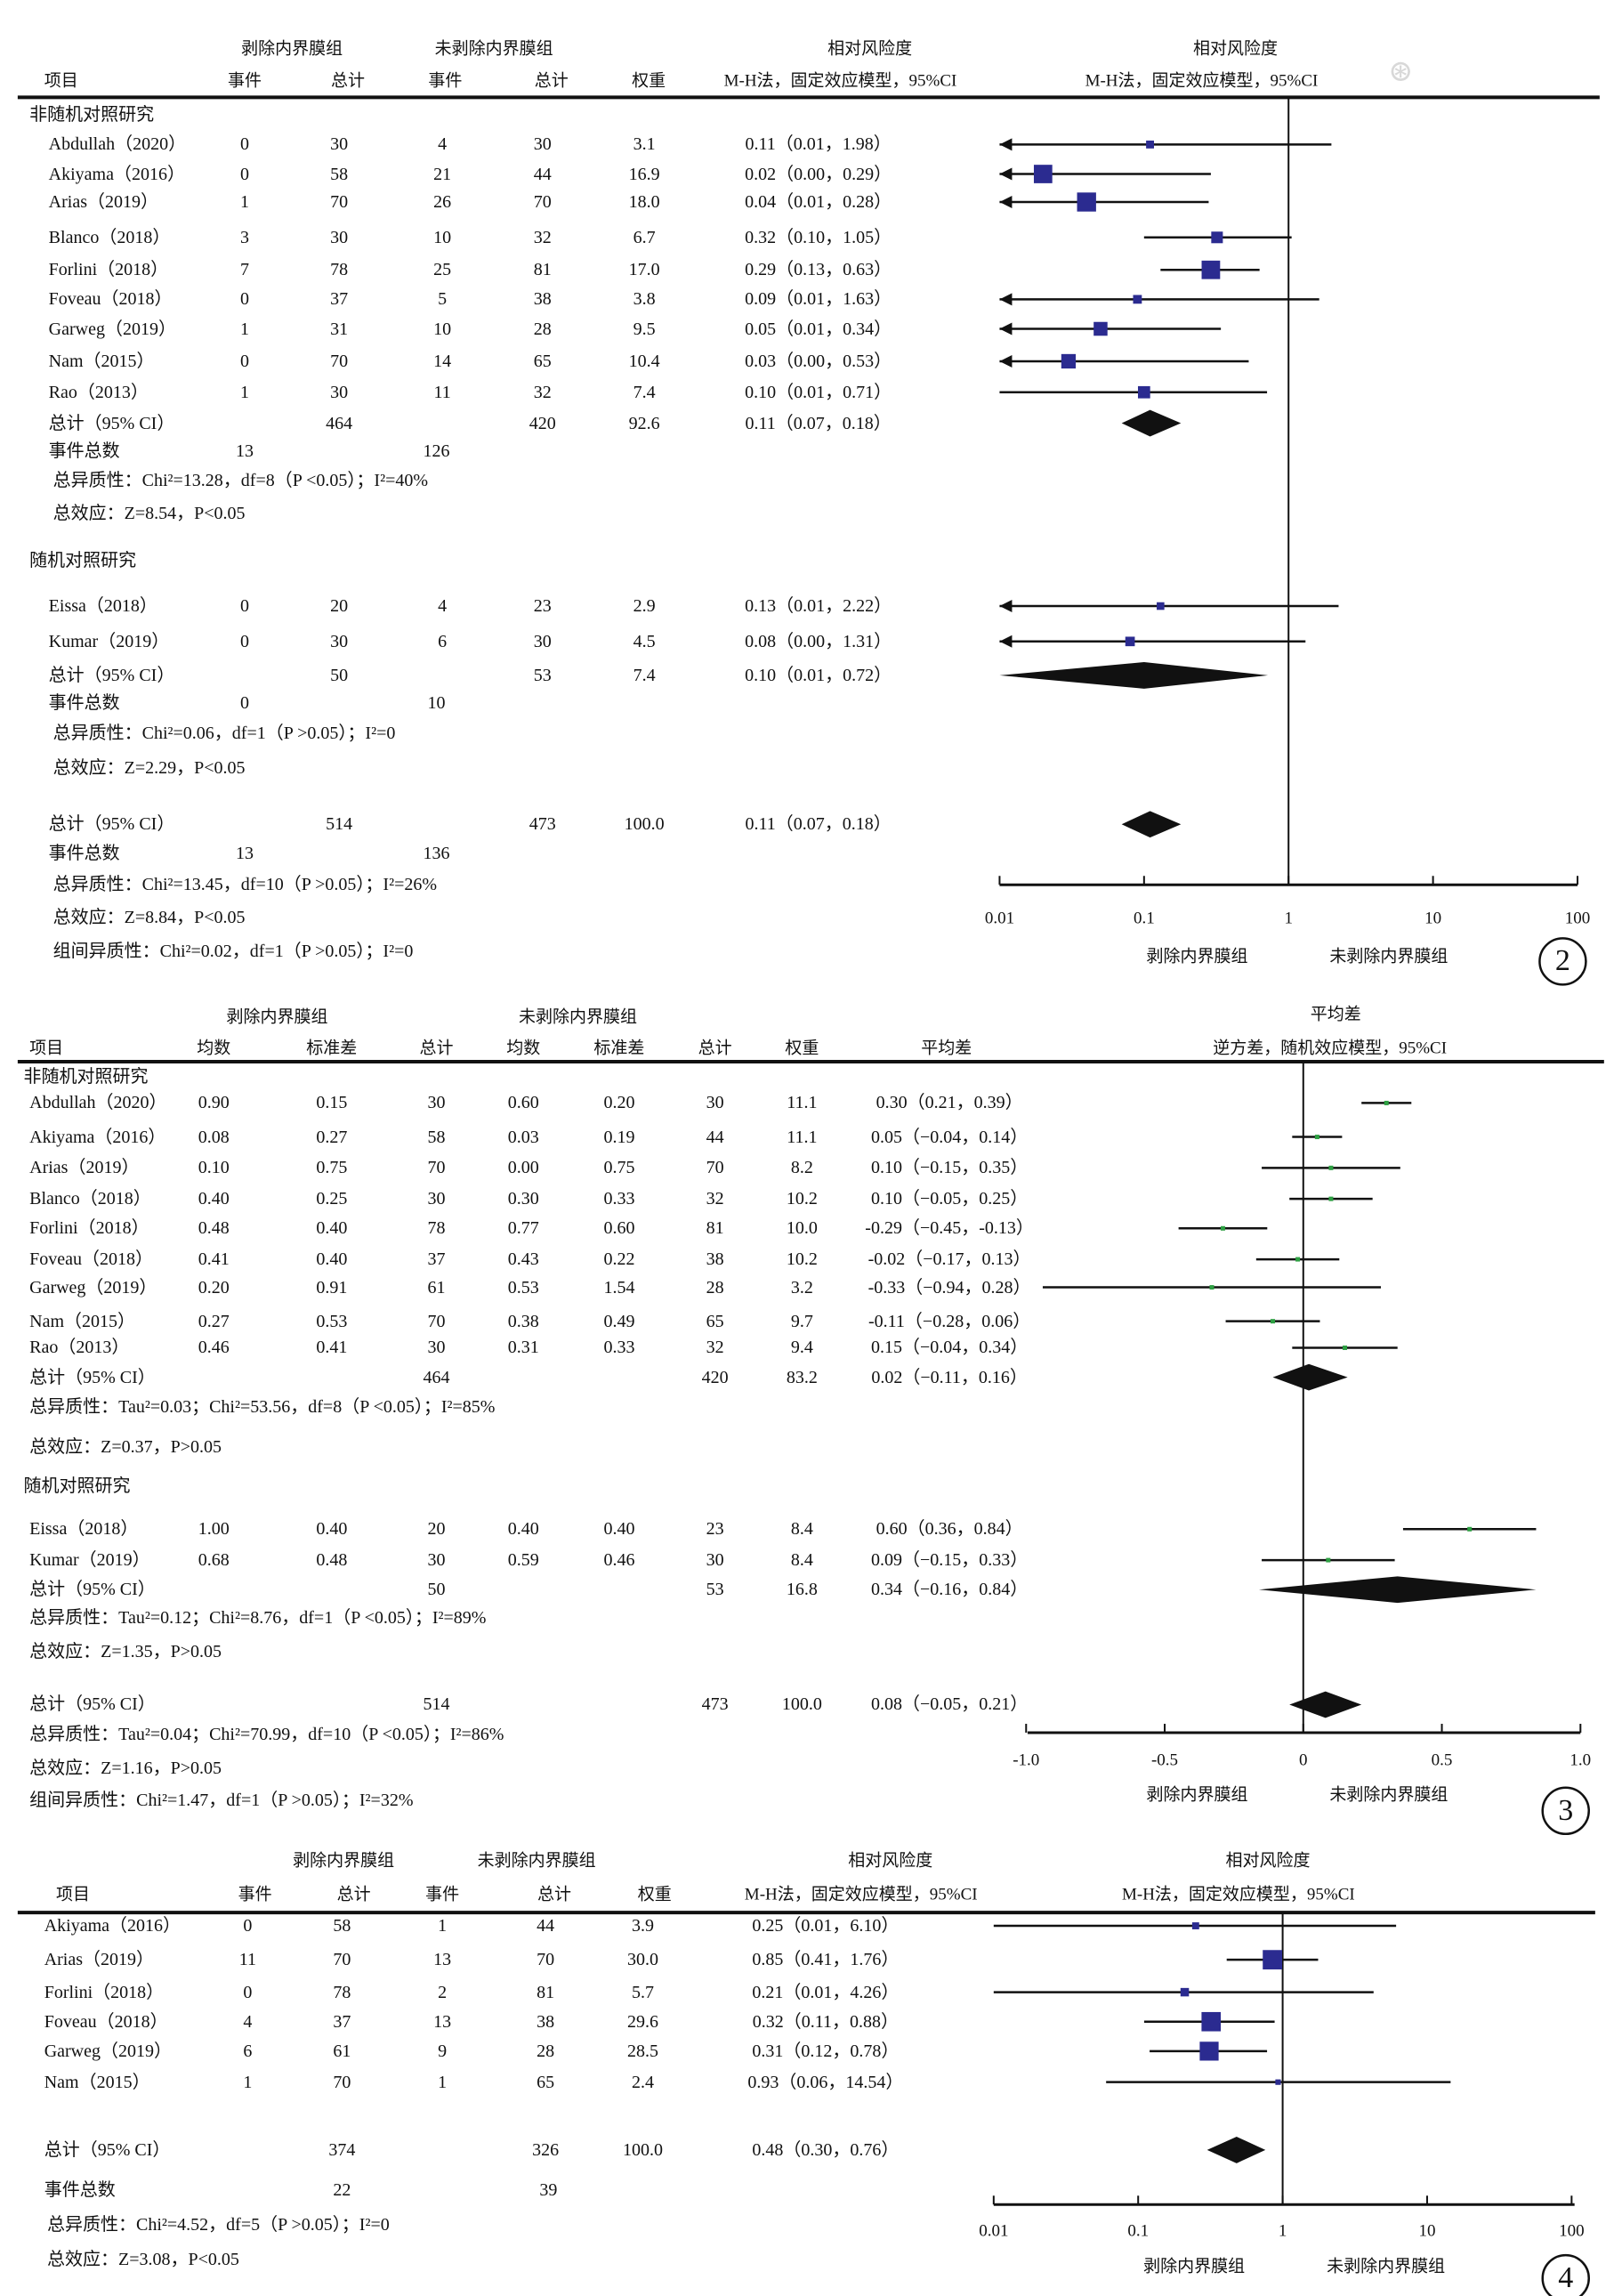  Describe the element at coordinates (90, 1199) in the screenshot. I see `study-name: Blanco（2018）` at that location.